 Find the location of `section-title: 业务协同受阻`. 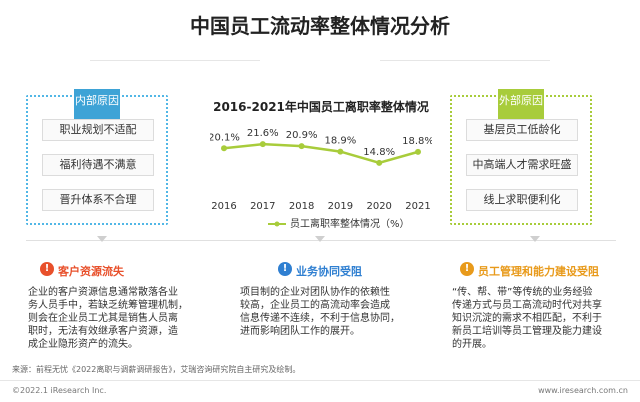

section-title: 业务协同受阻 is located at coordinates (329, 271).